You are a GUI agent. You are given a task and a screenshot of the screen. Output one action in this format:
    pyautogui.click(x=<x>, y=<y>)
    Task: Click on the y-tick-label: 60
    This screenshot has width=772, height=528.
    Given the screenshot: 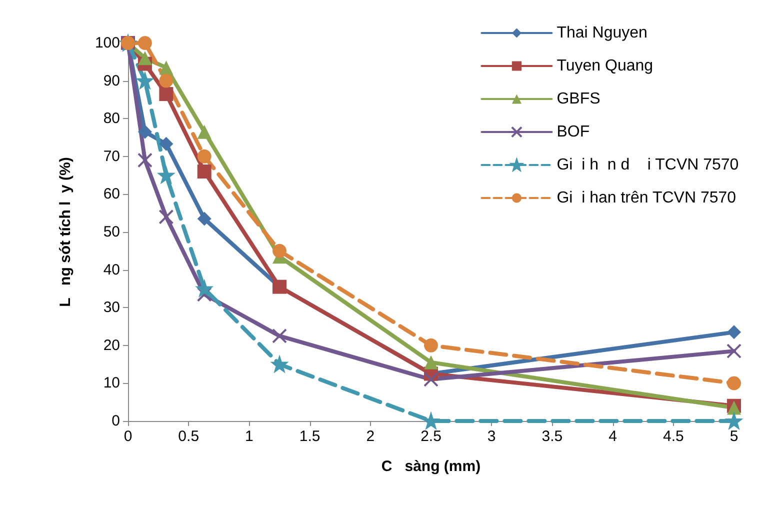 What is the action you would take?
    pyautogui.click(x=111, y=194)
    